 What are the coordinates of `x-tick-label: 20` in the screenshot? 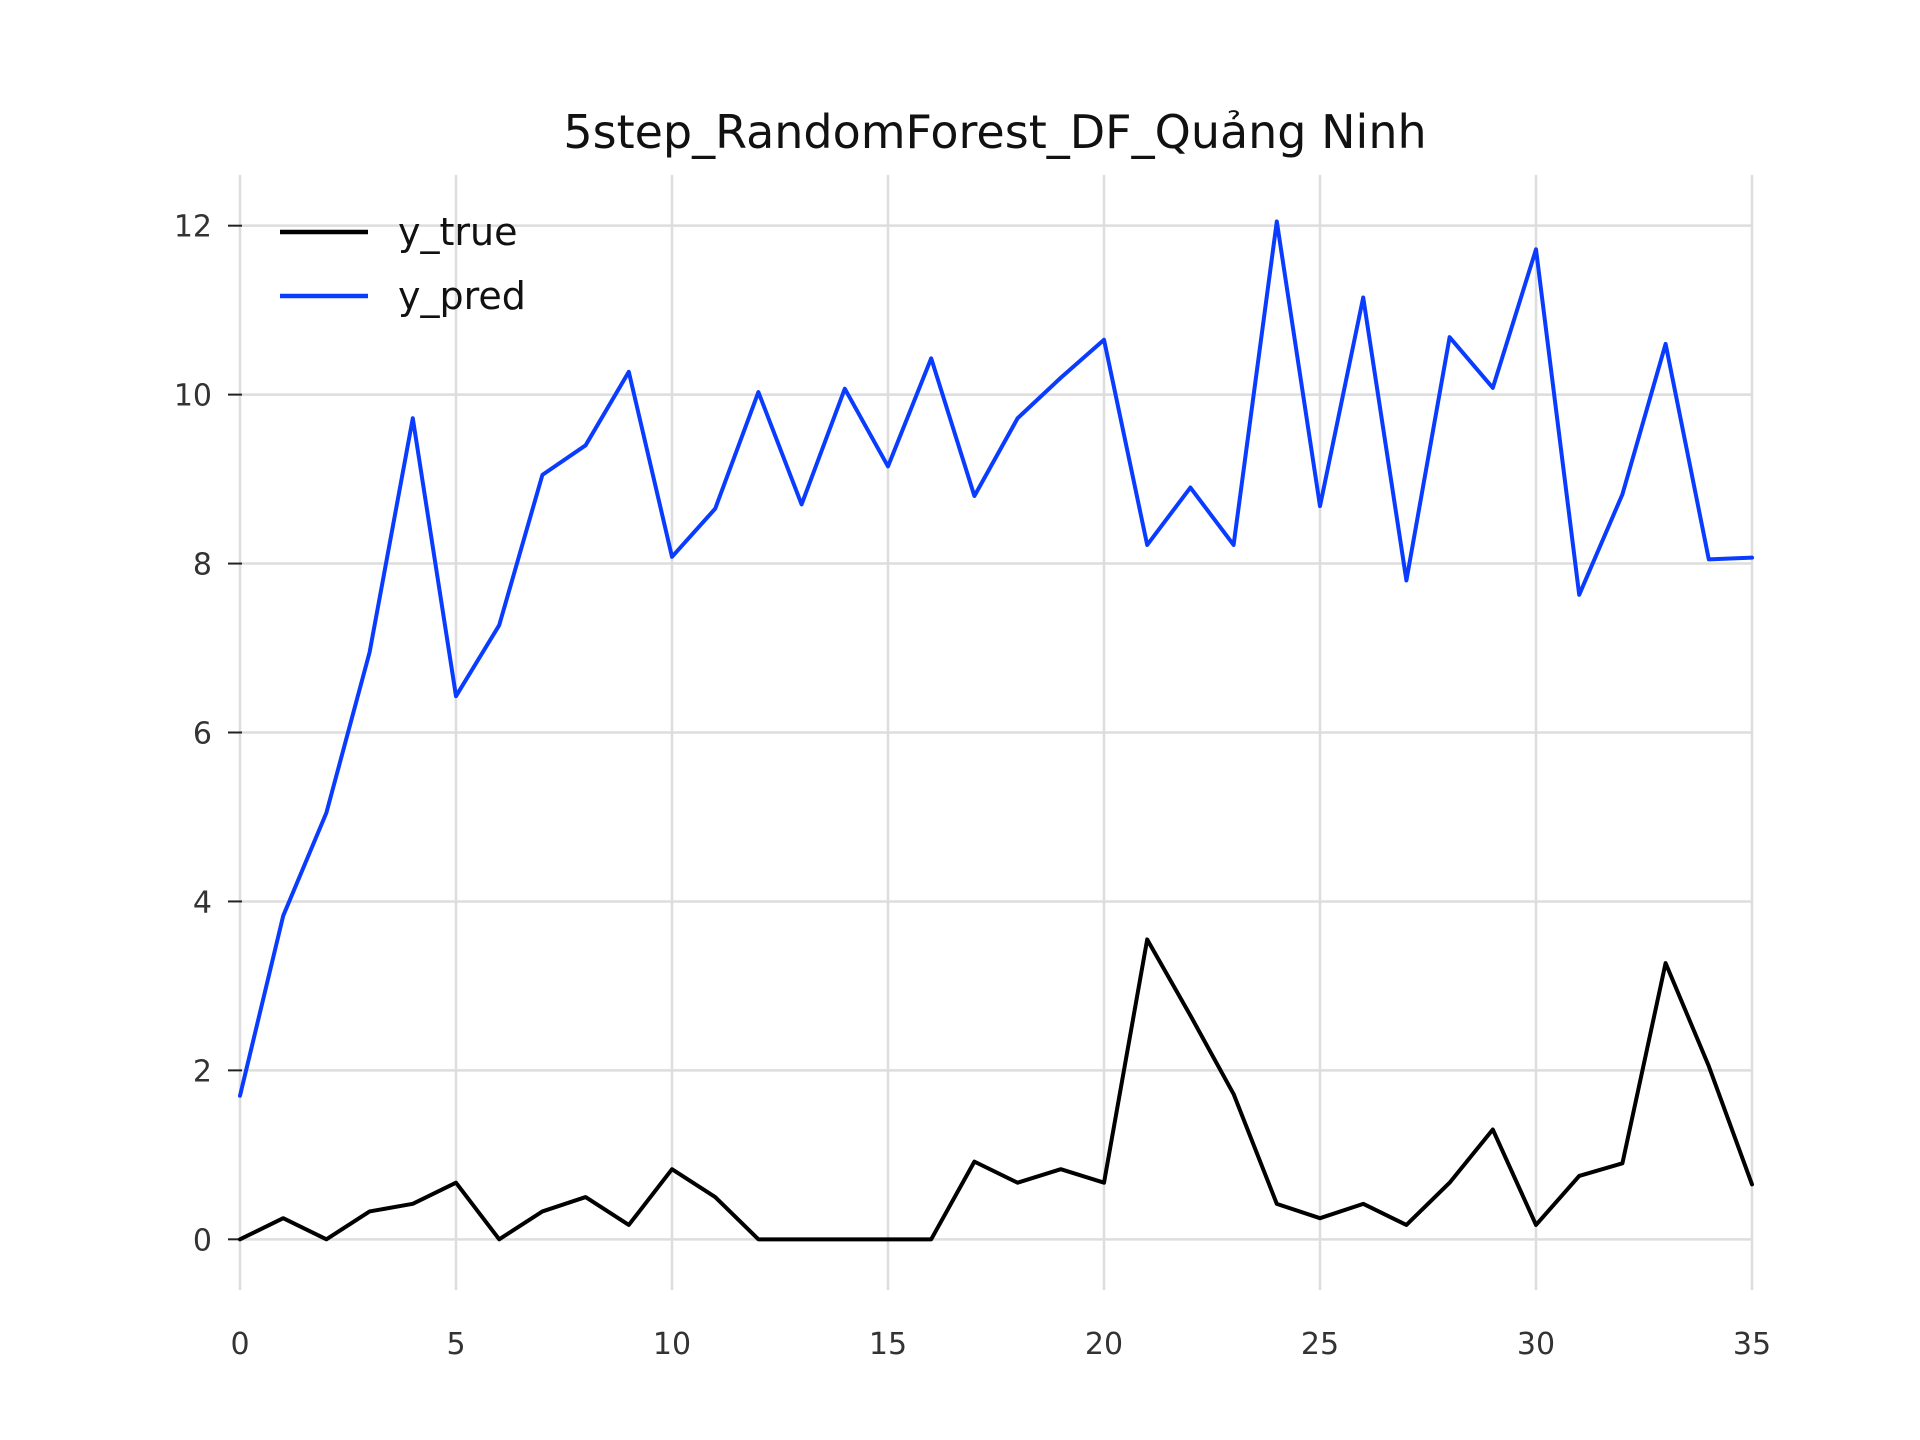 It's located at (1104, 1344).